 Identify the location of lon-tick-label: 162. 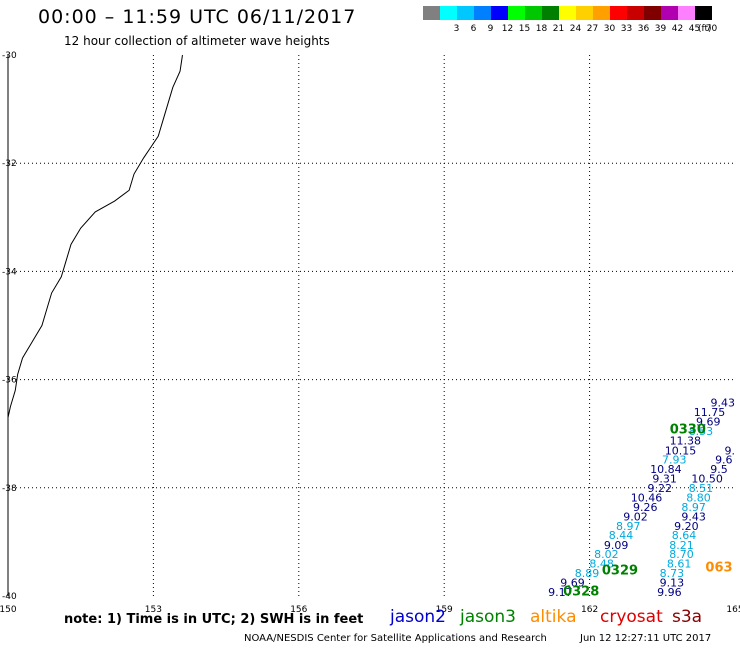
(589, 610).